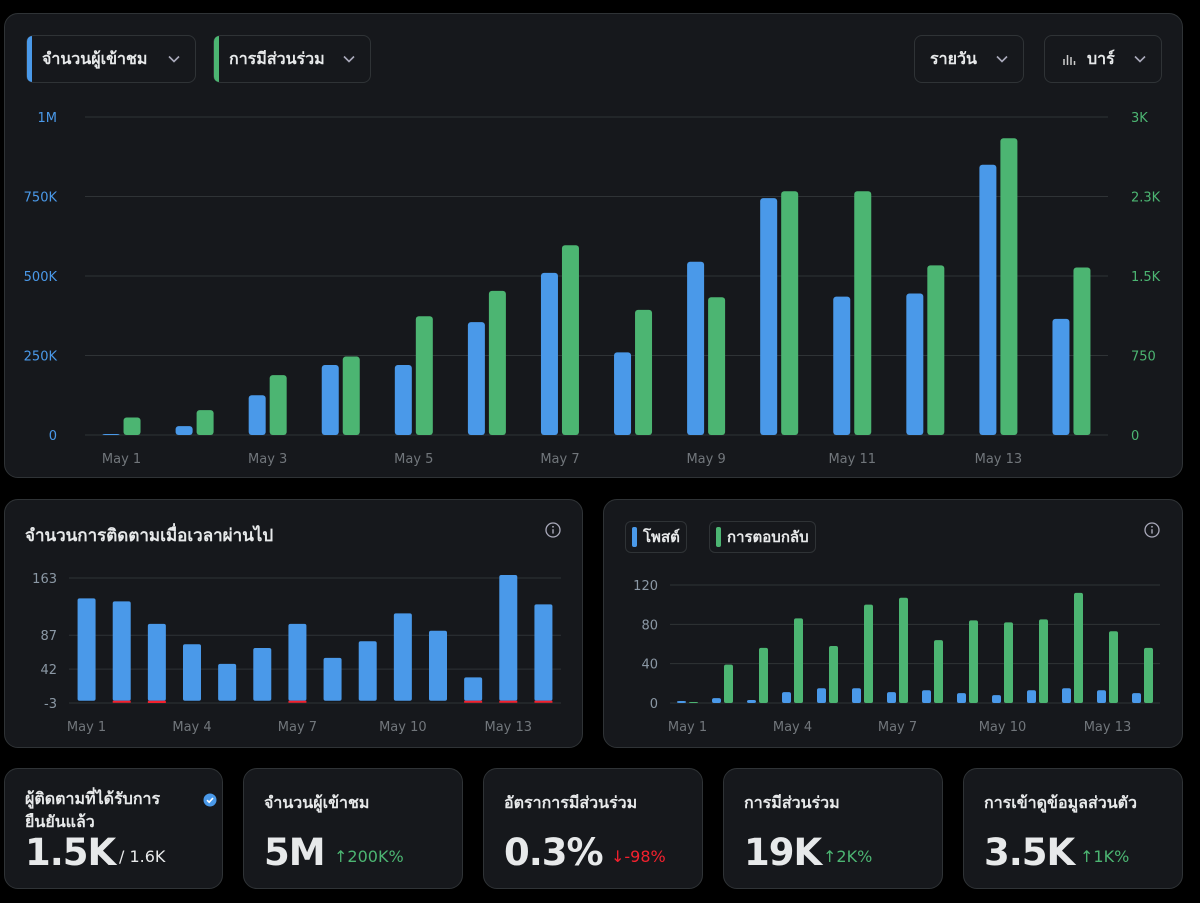 The image size is (1200, 903). I want to click on stat-value: 3.5K, so click(1029, 852).